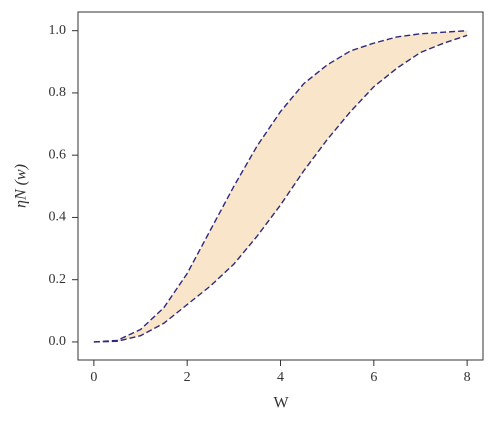 The image size is (500, 427). I want to click on x-tick-label: 6, so click(373, 377).